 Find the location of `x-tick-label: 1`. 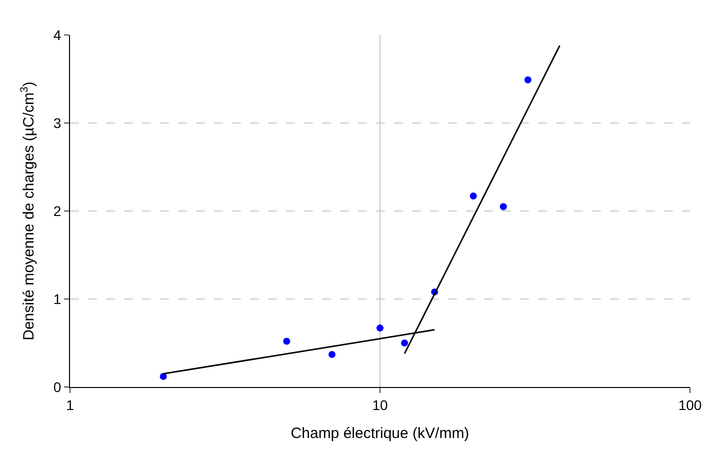

x-tick-label: 1 is located at coordinates (70, 404).